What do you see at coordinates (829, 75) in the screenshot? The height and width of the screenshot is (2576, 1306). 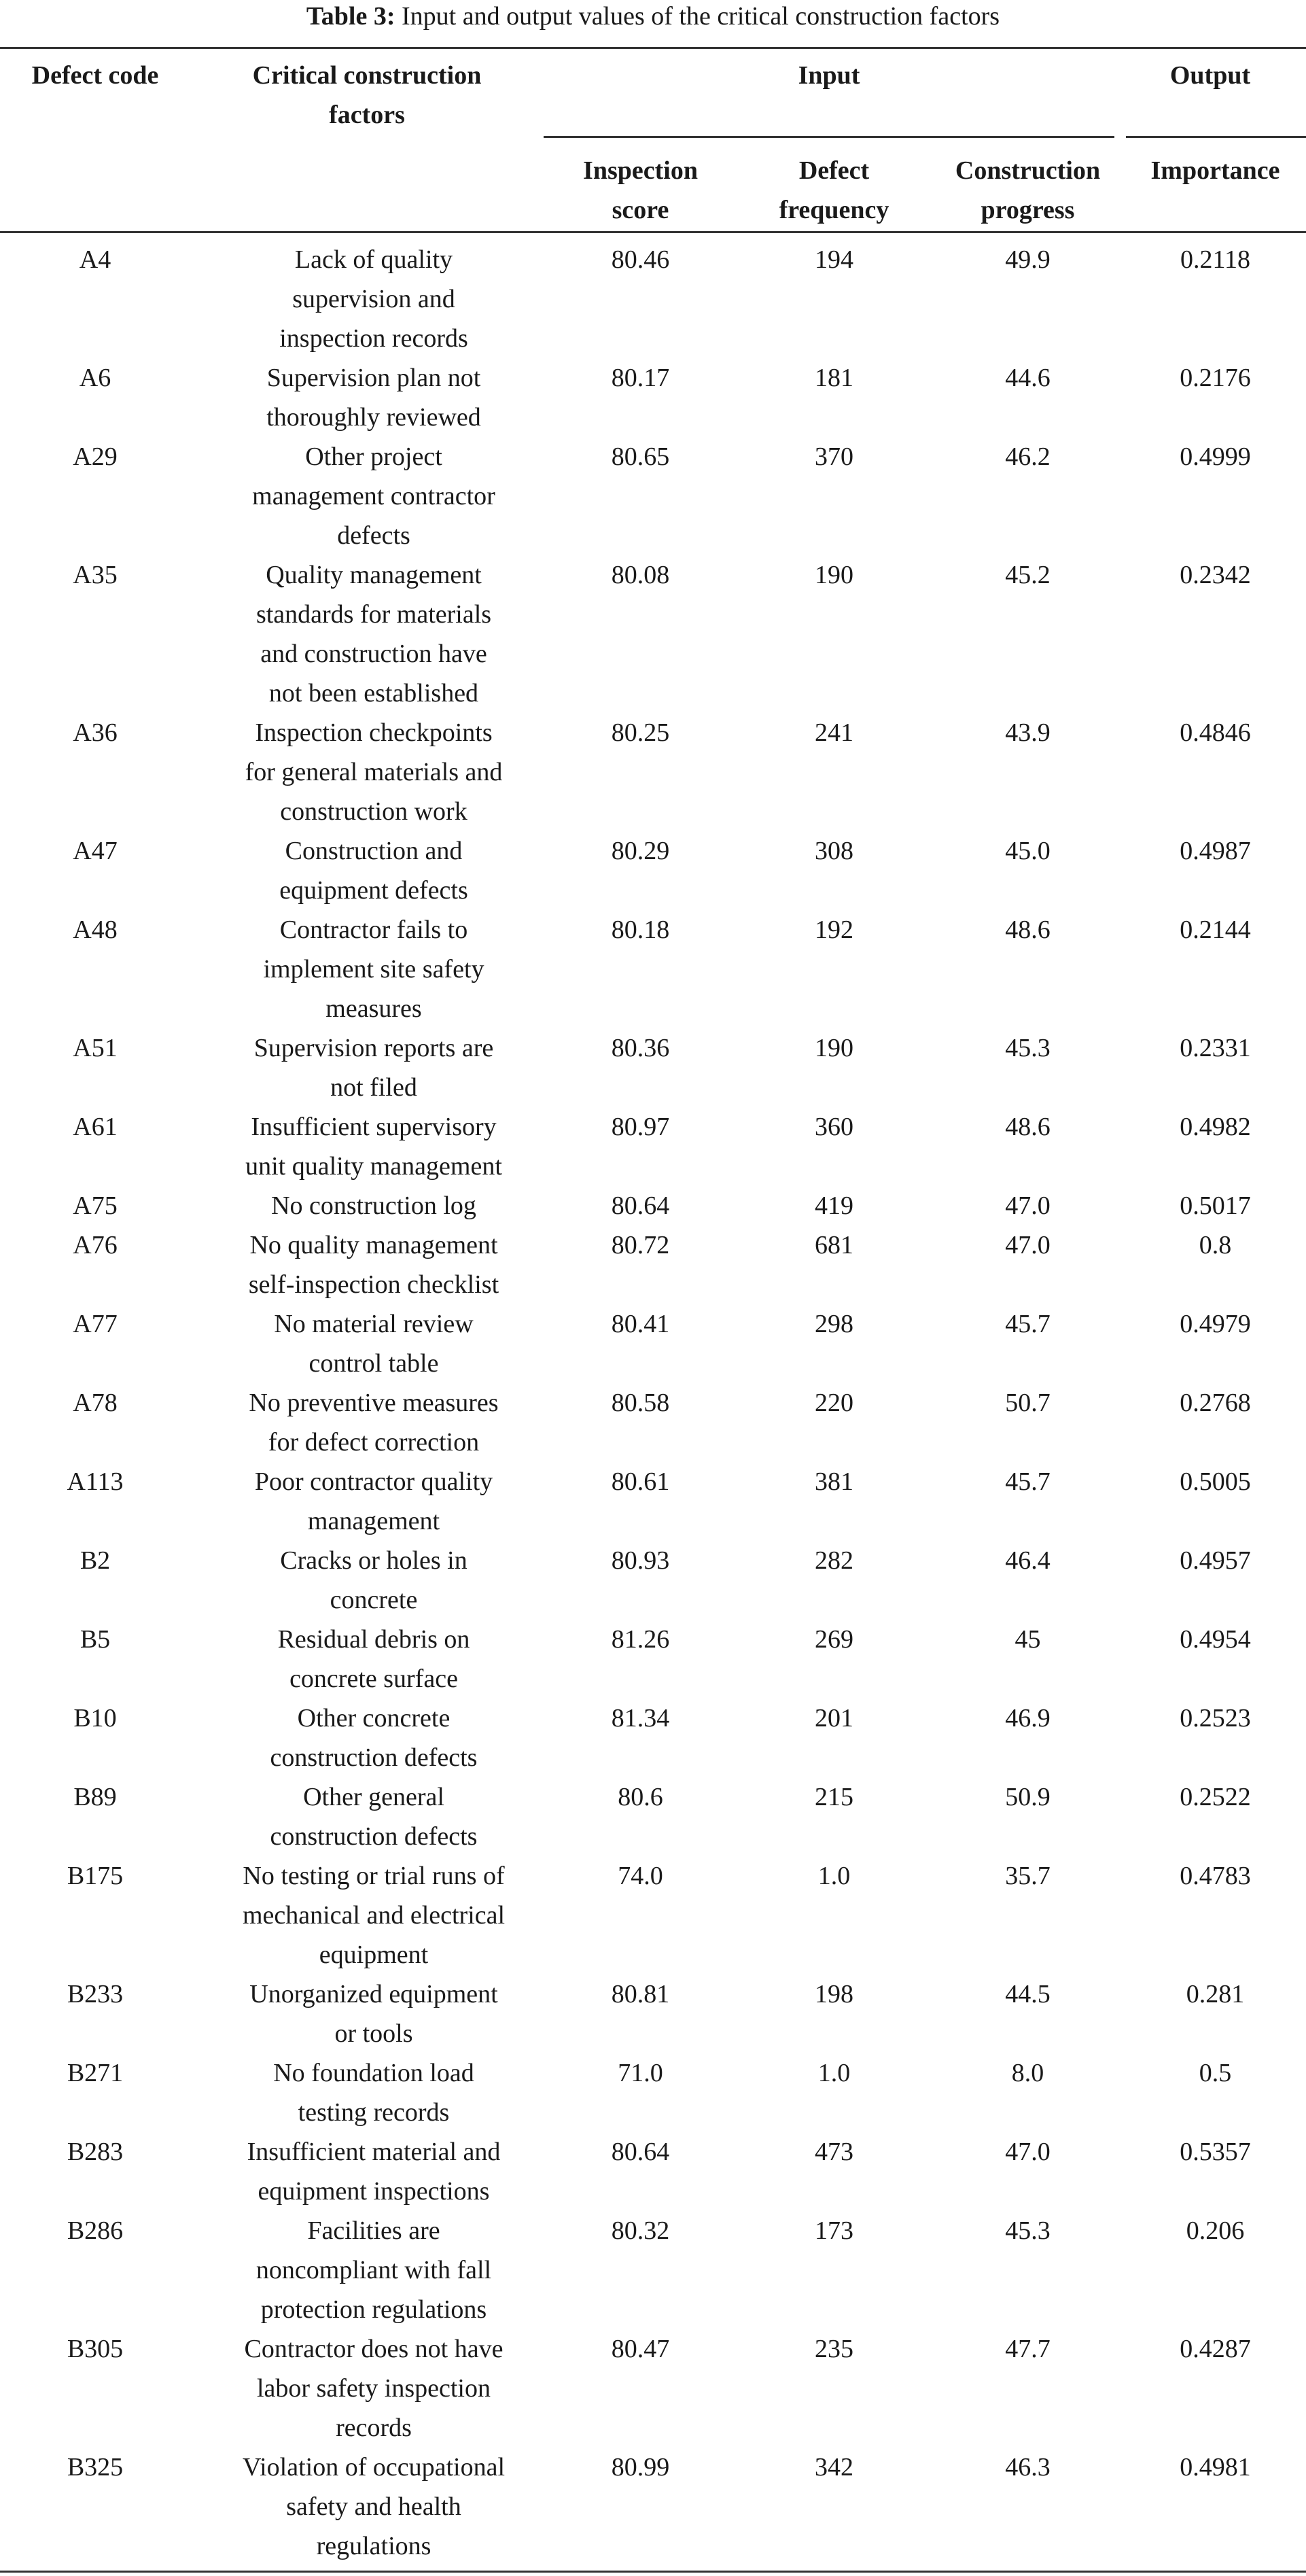 I see `header-input-group: Input` at bounding box center [829, 75].